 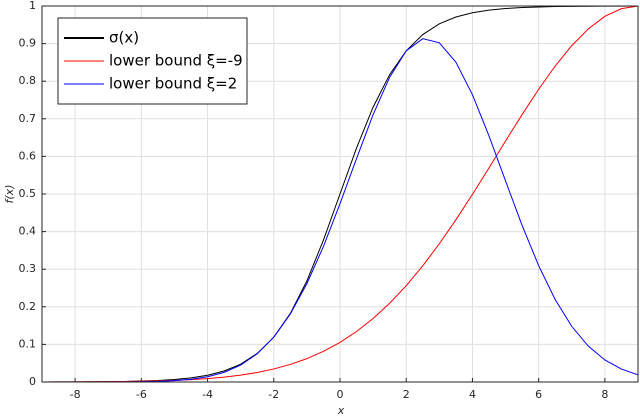 I want to click on y-tick-label: 1, so click(x=32, y=6).